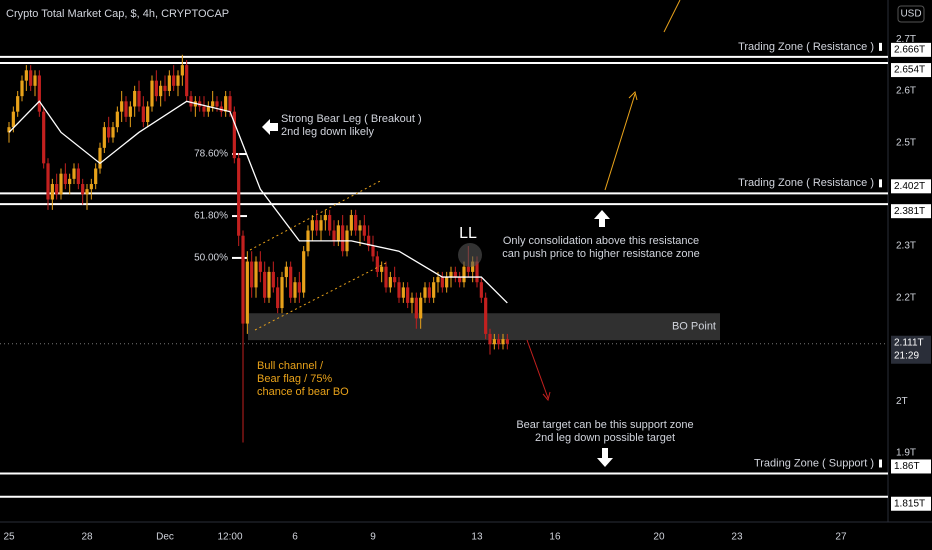 This screenshot has height=550, width=932. I want to click on y-tick-label: 1.9T, so click(906, 452).